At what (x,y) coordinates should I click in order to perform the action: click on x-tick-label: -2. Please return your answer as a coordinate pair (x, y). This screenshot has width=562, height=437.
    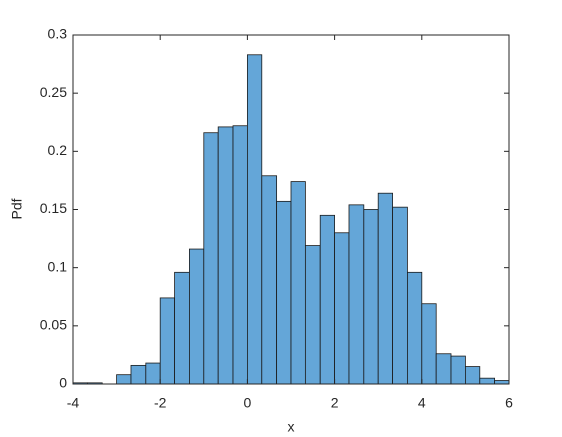
    Looking at the image, I should click on (160, 403).